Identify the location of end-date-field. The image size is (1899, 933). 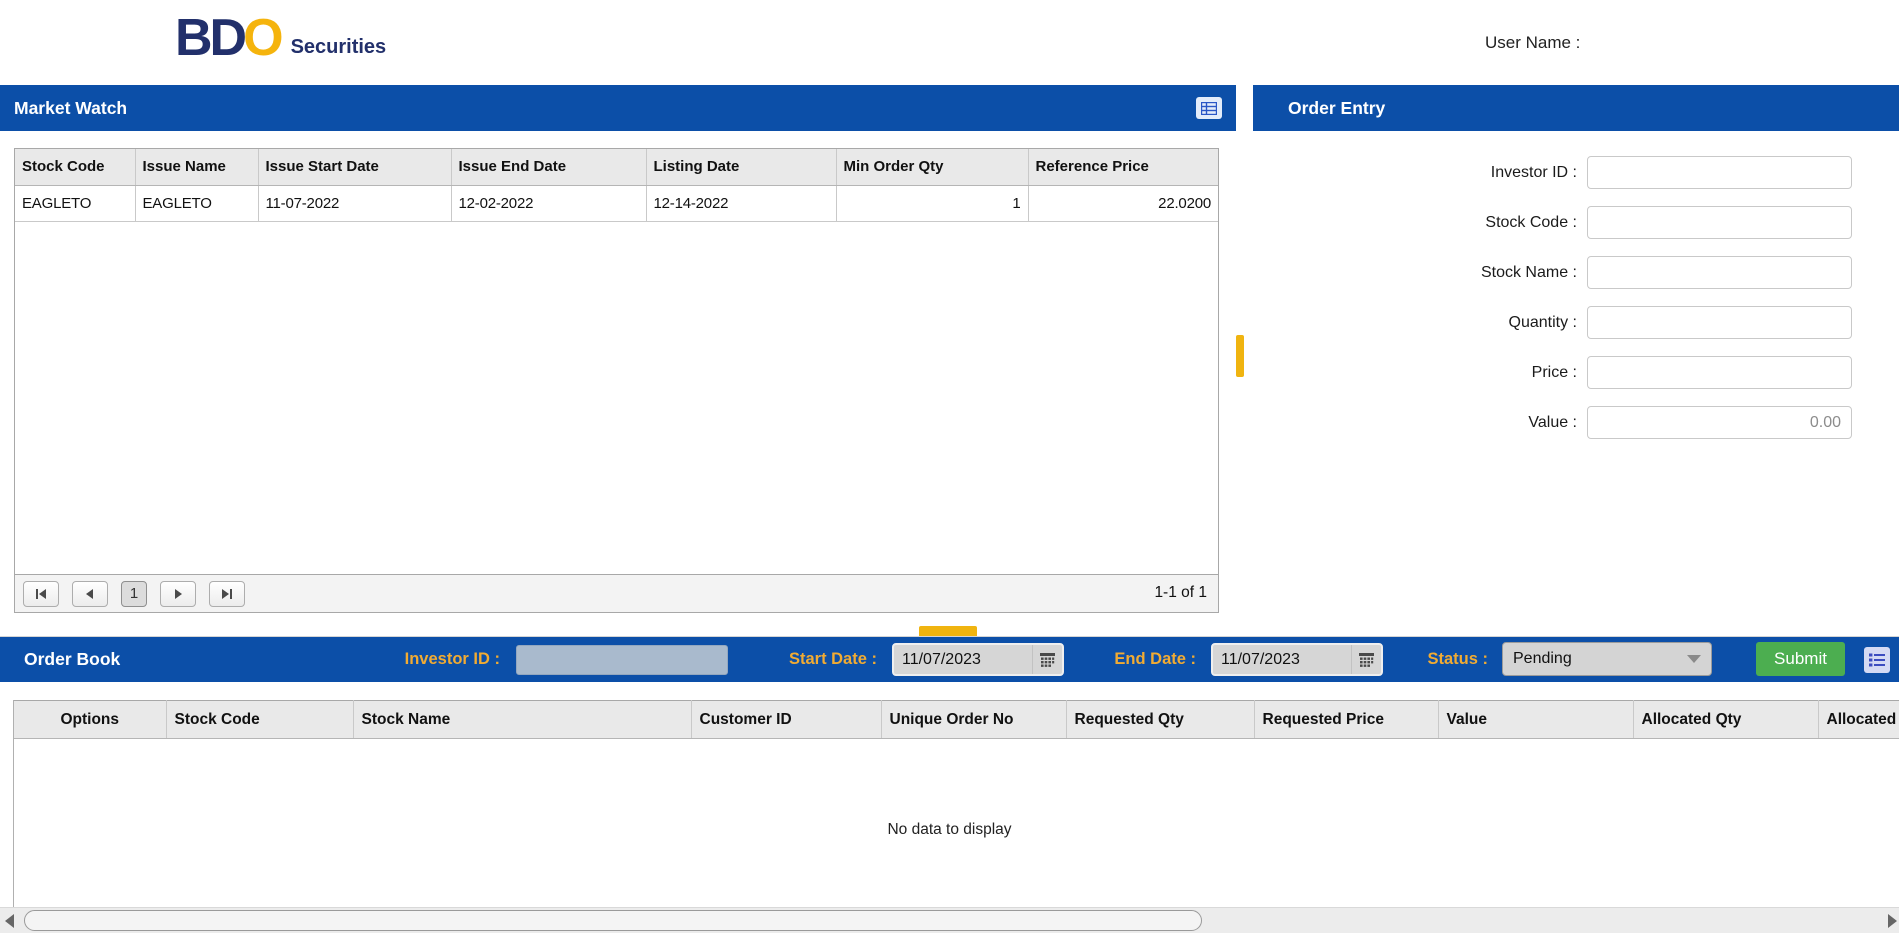
(1297, 659).